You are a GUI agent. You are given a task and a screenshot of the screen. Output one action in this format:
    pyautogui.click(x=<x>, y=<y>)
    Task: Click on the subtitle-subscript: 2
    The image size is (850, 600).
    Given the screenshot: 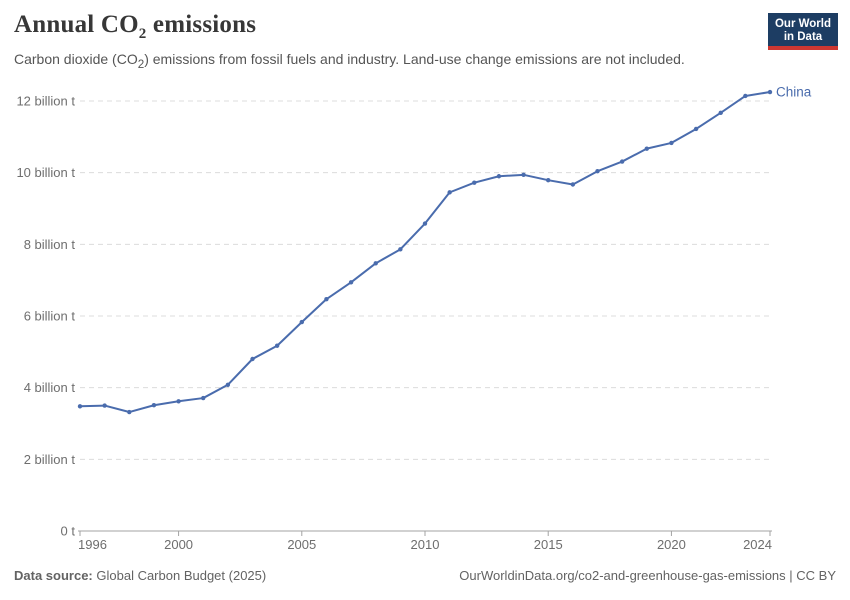 What is the action you would take?
    pyautogui.click(x=141, y=64)
    